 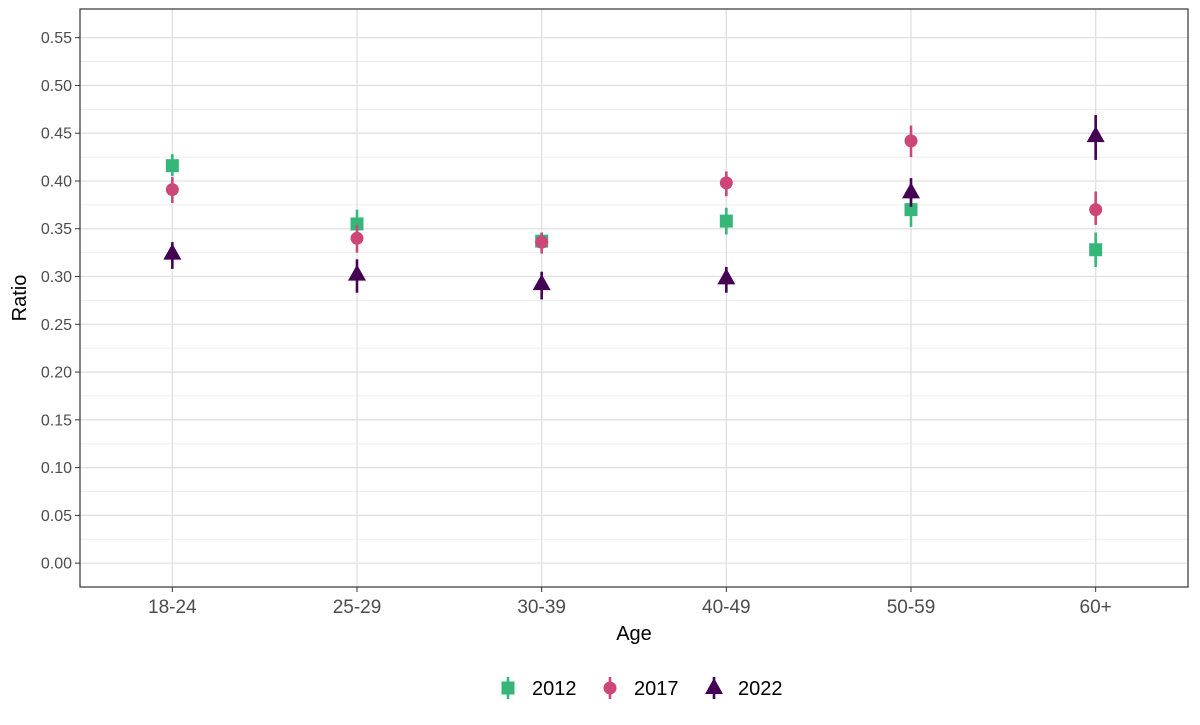 What do you see at coordinates (56, 86) in the screenshot?
I see `y-tick-label: 0.50` at bounding box center [56, 86].